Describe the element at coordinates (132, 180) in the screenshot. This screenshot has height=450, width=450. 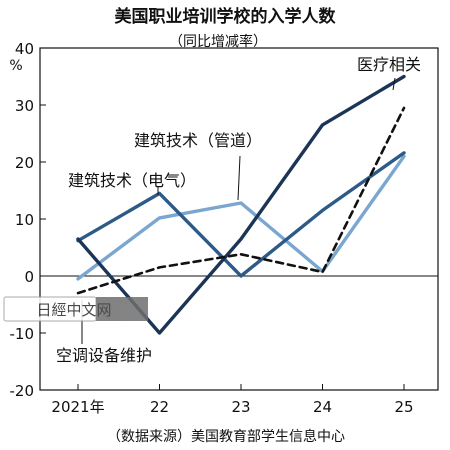
I see `series-label-3: 建筑技术（电气）` at that location.